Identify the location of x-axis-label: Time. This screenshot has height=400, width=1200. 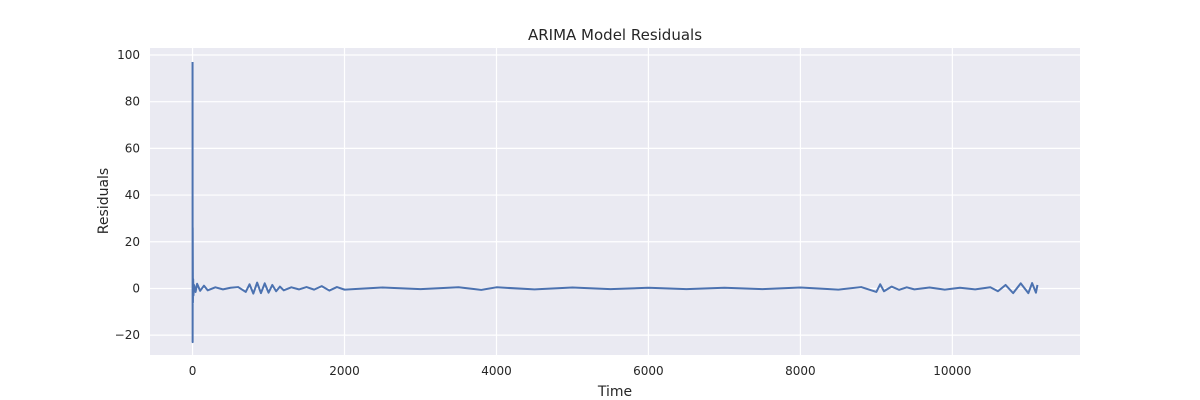
(614, 392).